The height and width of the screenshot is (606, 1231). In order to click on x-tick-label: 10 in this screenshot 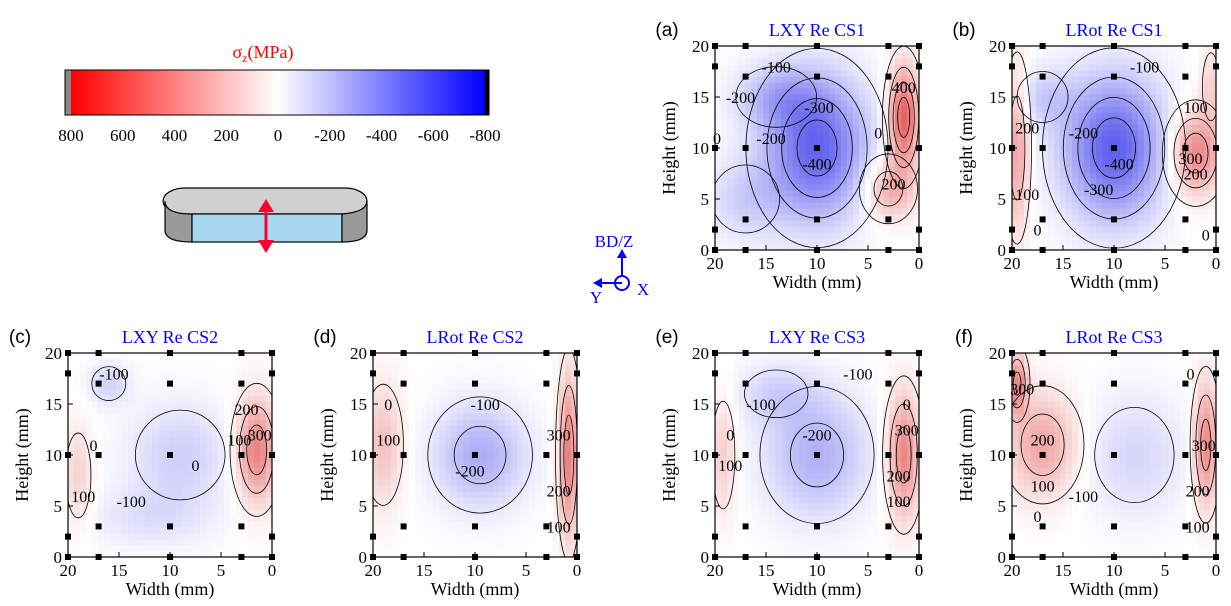, I will do `click(170, 570)`.